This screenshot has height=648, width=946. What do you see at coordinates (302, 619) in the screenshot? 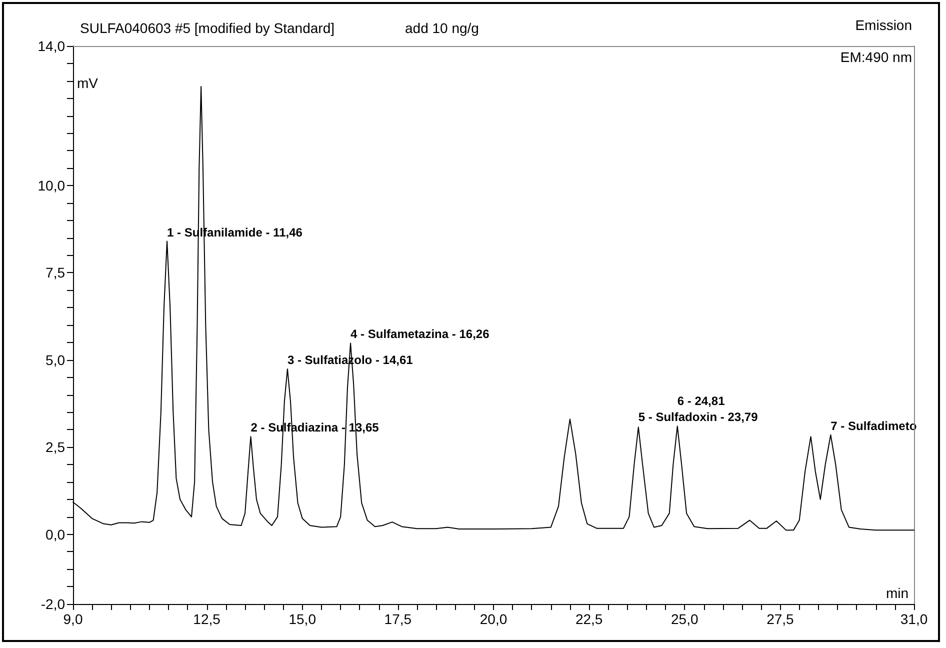
I see `x-tick-label: 15,0` at bounding box center [302, 619].